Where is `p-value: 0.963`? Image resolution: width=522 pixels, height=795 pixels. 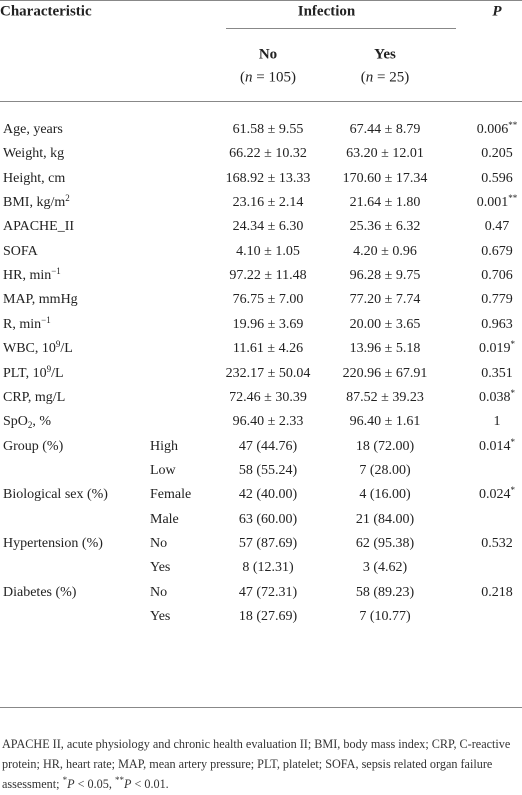 p-value: 0.963 is located at coordinates (497, 324).